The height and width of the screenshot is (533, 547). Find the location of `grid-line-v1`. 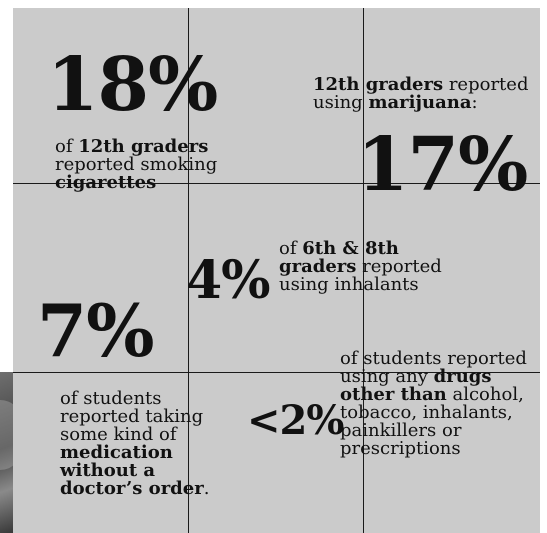

grid-line-v1 is located at coordinates (188, 270).